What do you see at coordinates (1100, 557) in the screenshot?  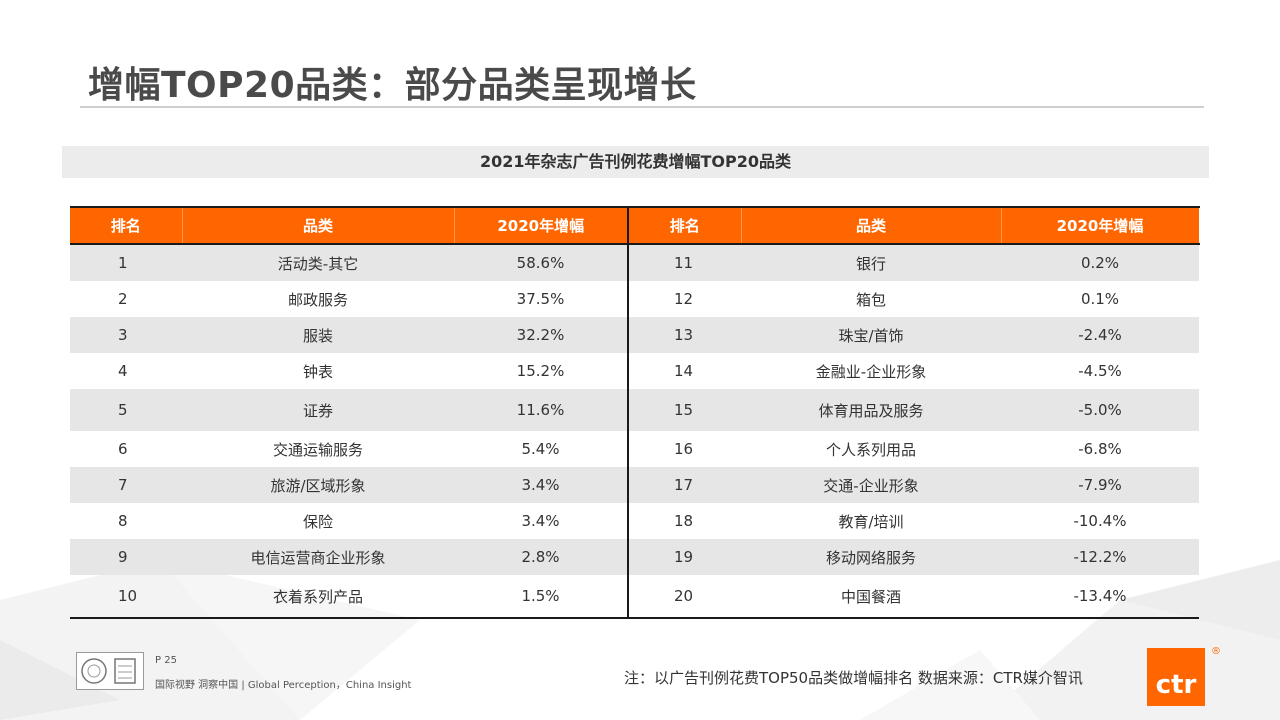 I see `growth-cell: -12.2%` at bounding box center [1100, 557].